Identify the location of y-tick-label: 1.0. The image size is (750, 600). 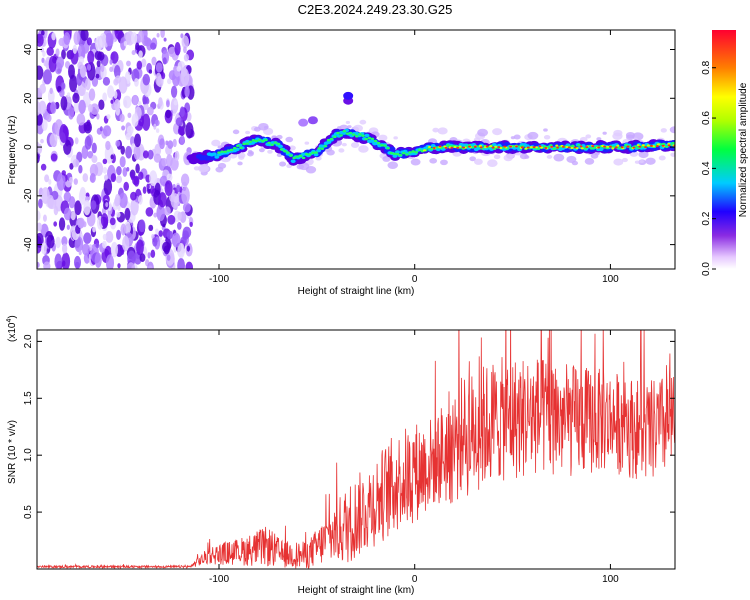
(28, 455).